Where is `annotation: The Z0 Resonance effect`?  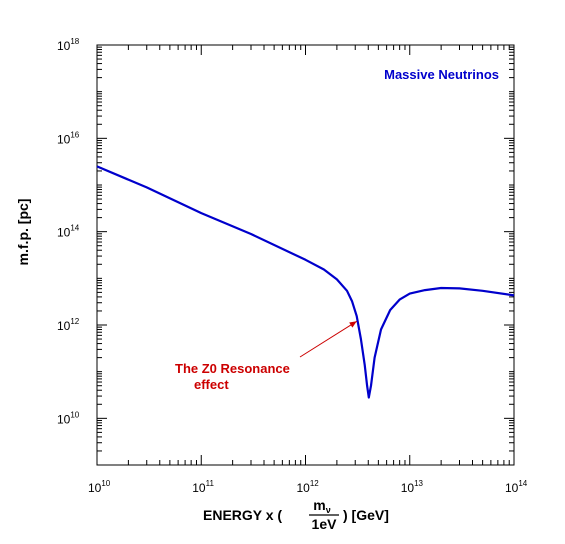 annotation: The Z0 Resonance effect is located at coordinates (266, 356).